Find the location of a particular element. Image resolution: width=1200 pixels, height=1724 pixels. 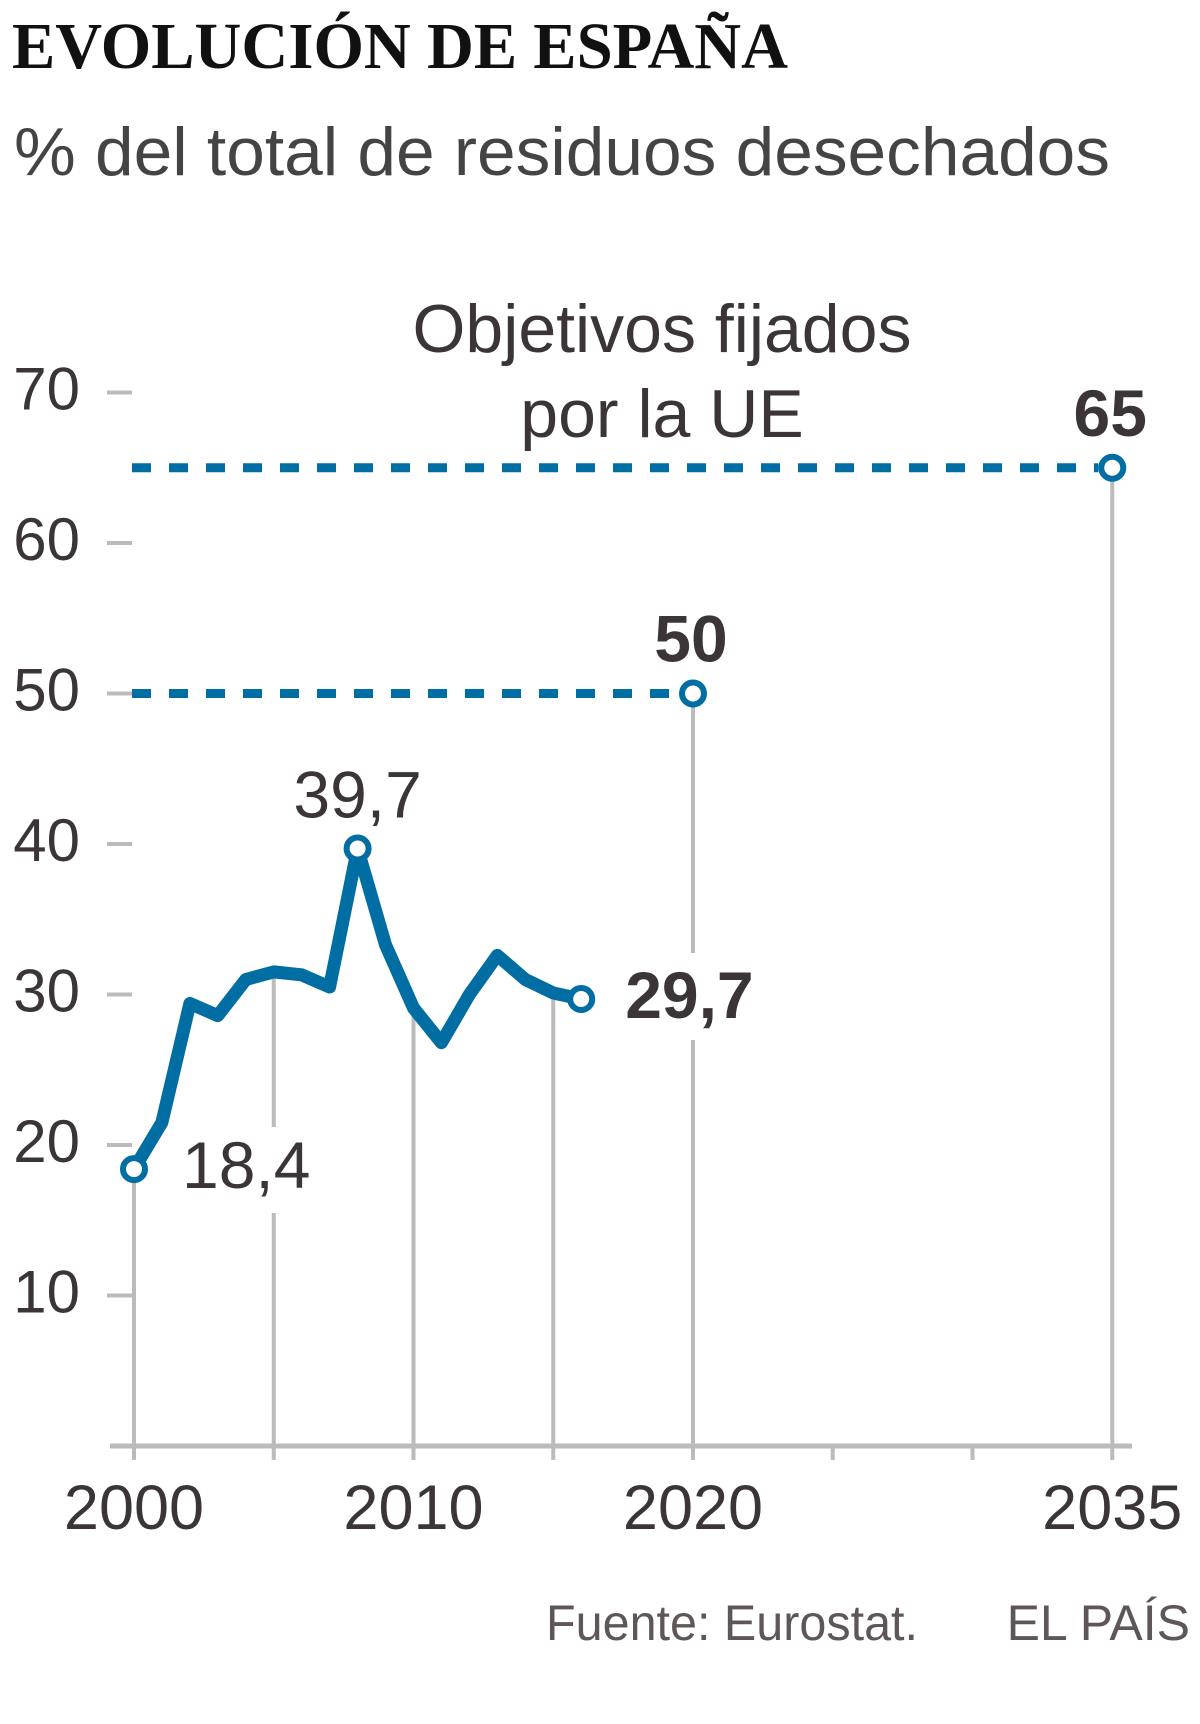

x-tick-label-2020: 2020 is located at coordinates (693, 1508).